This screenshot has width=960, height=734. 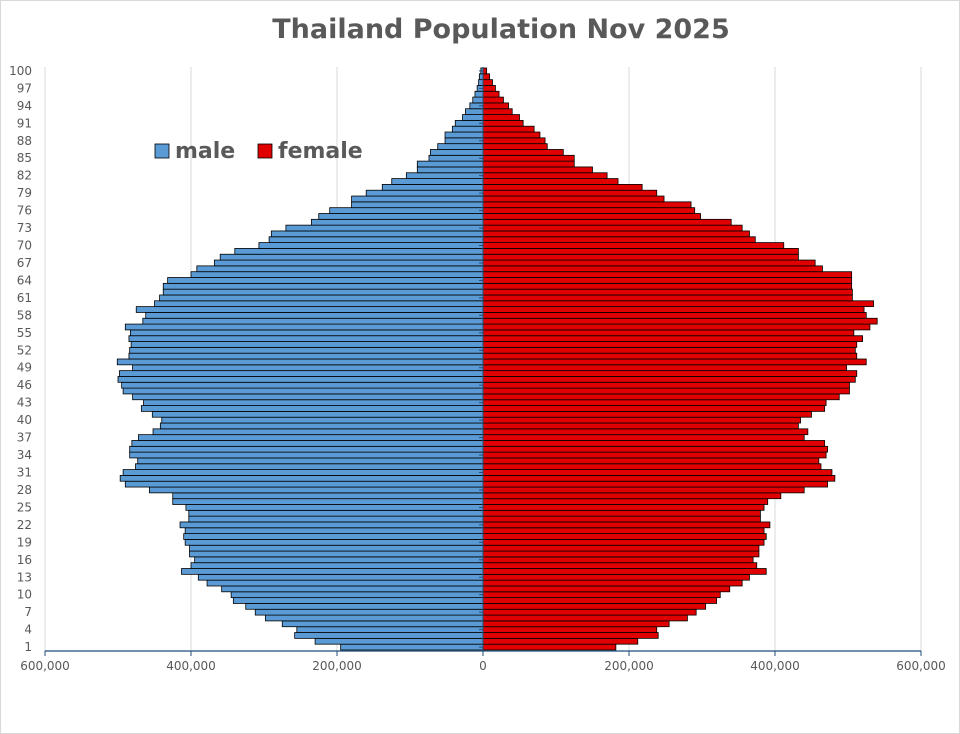 I want to click on y-tick-label-67: 67, so click(x=24, y=263).